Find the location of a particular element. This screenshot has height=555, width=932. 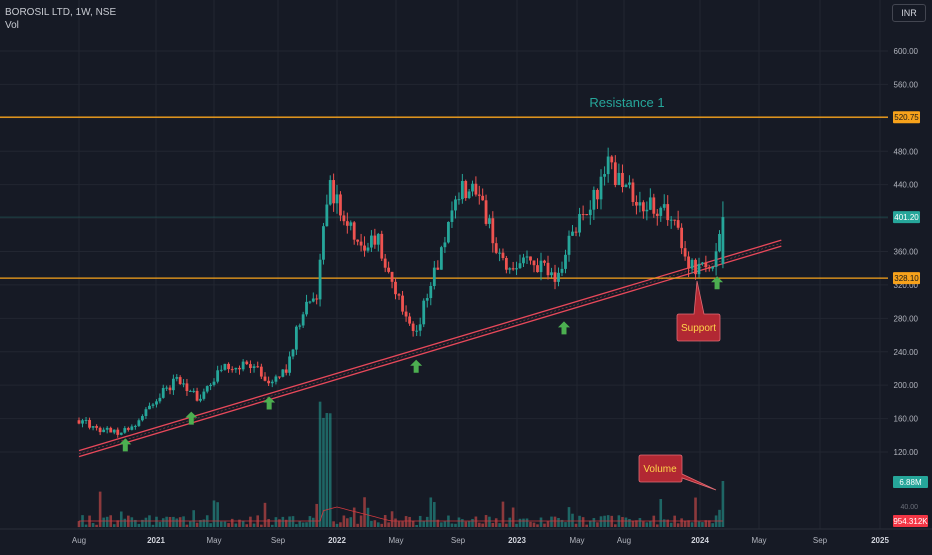

volume-legend-label: Vol is located at coordinates (12, 25).